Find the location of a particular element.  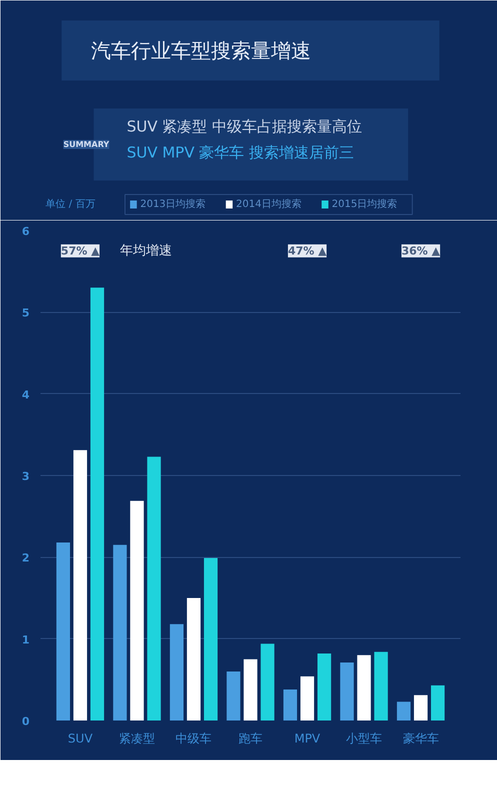

annotation: 36% ▲ is located at coordinates (421, 251).